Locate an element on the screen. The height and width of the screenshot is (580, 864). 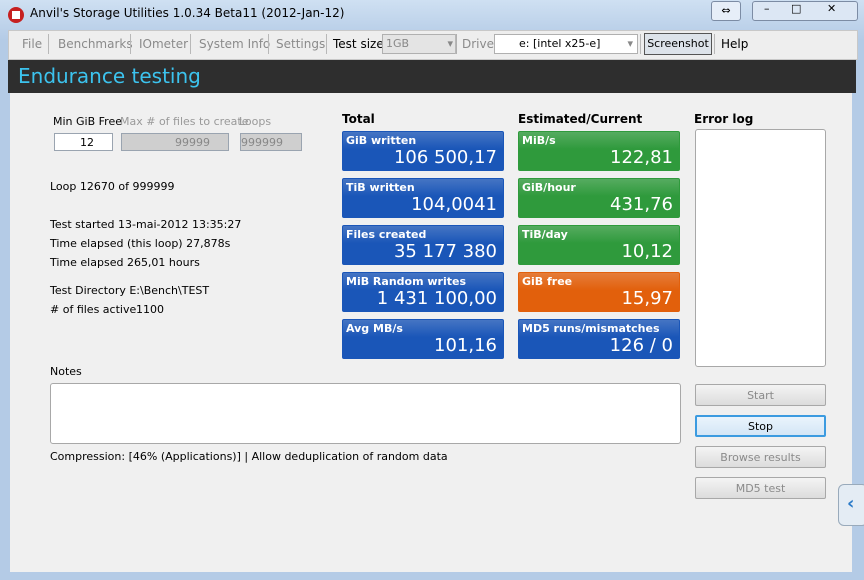
start-button: Start is located at coordinates (760, 395).